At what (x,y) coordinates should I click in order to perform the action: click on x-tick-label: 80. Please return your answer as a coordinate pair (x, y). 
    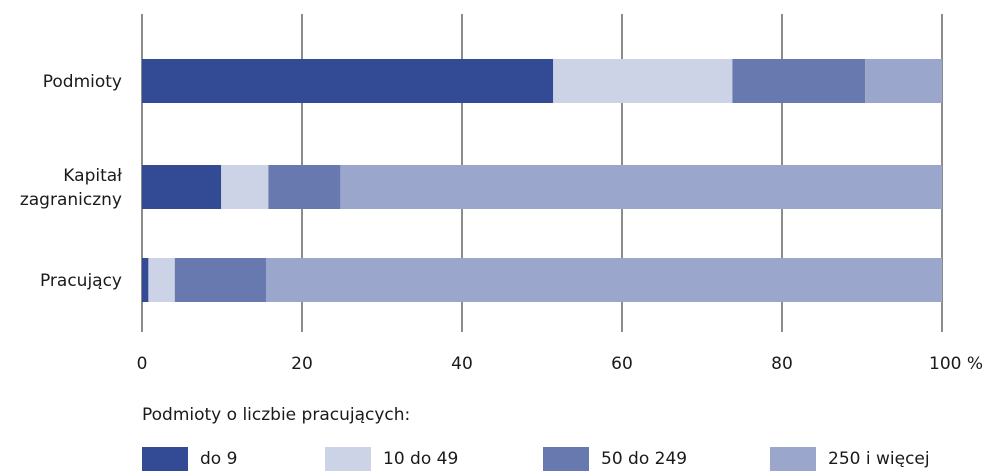
    Looking at the image, I should click on (782, 364).